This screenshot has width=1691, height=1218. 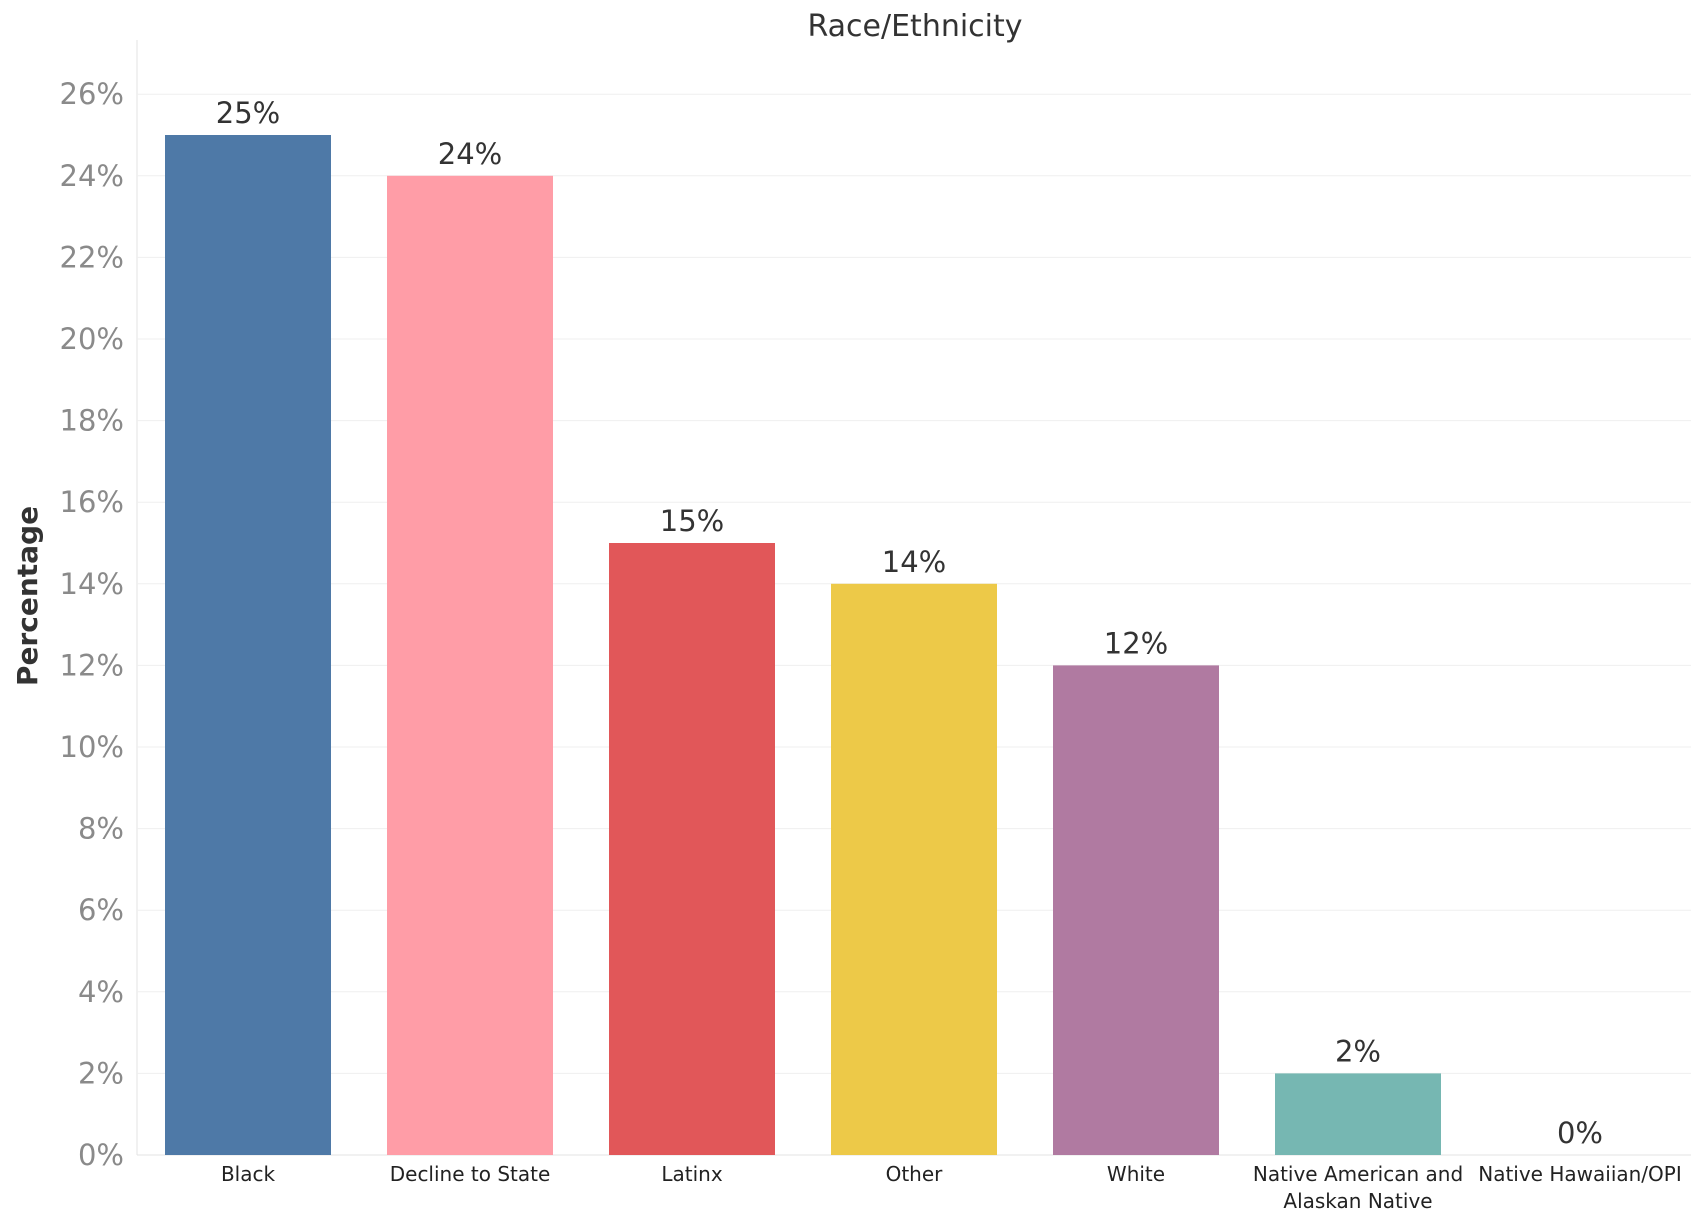 What do you see at coordinates (92, 665) in the screenshot?
I see `y-tick-label: 12%` at bounding box center [92, 665].